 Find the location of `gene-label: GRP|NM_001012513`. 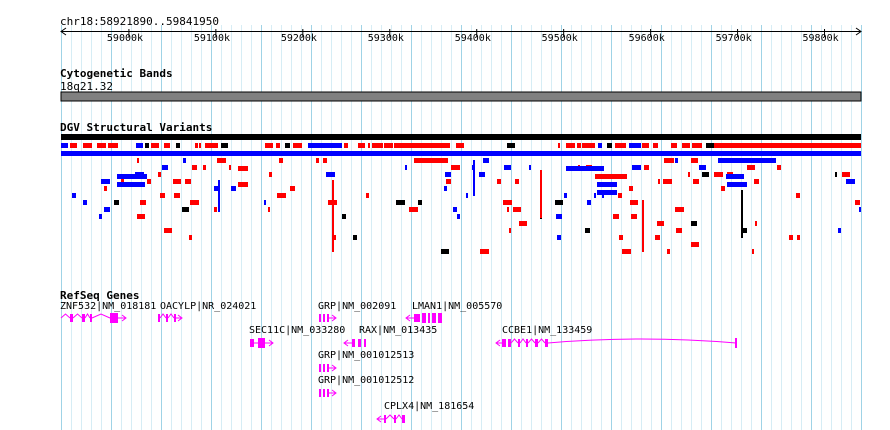

gene-label: GRP|NM_001012513 is located at coordinates (366, 355).